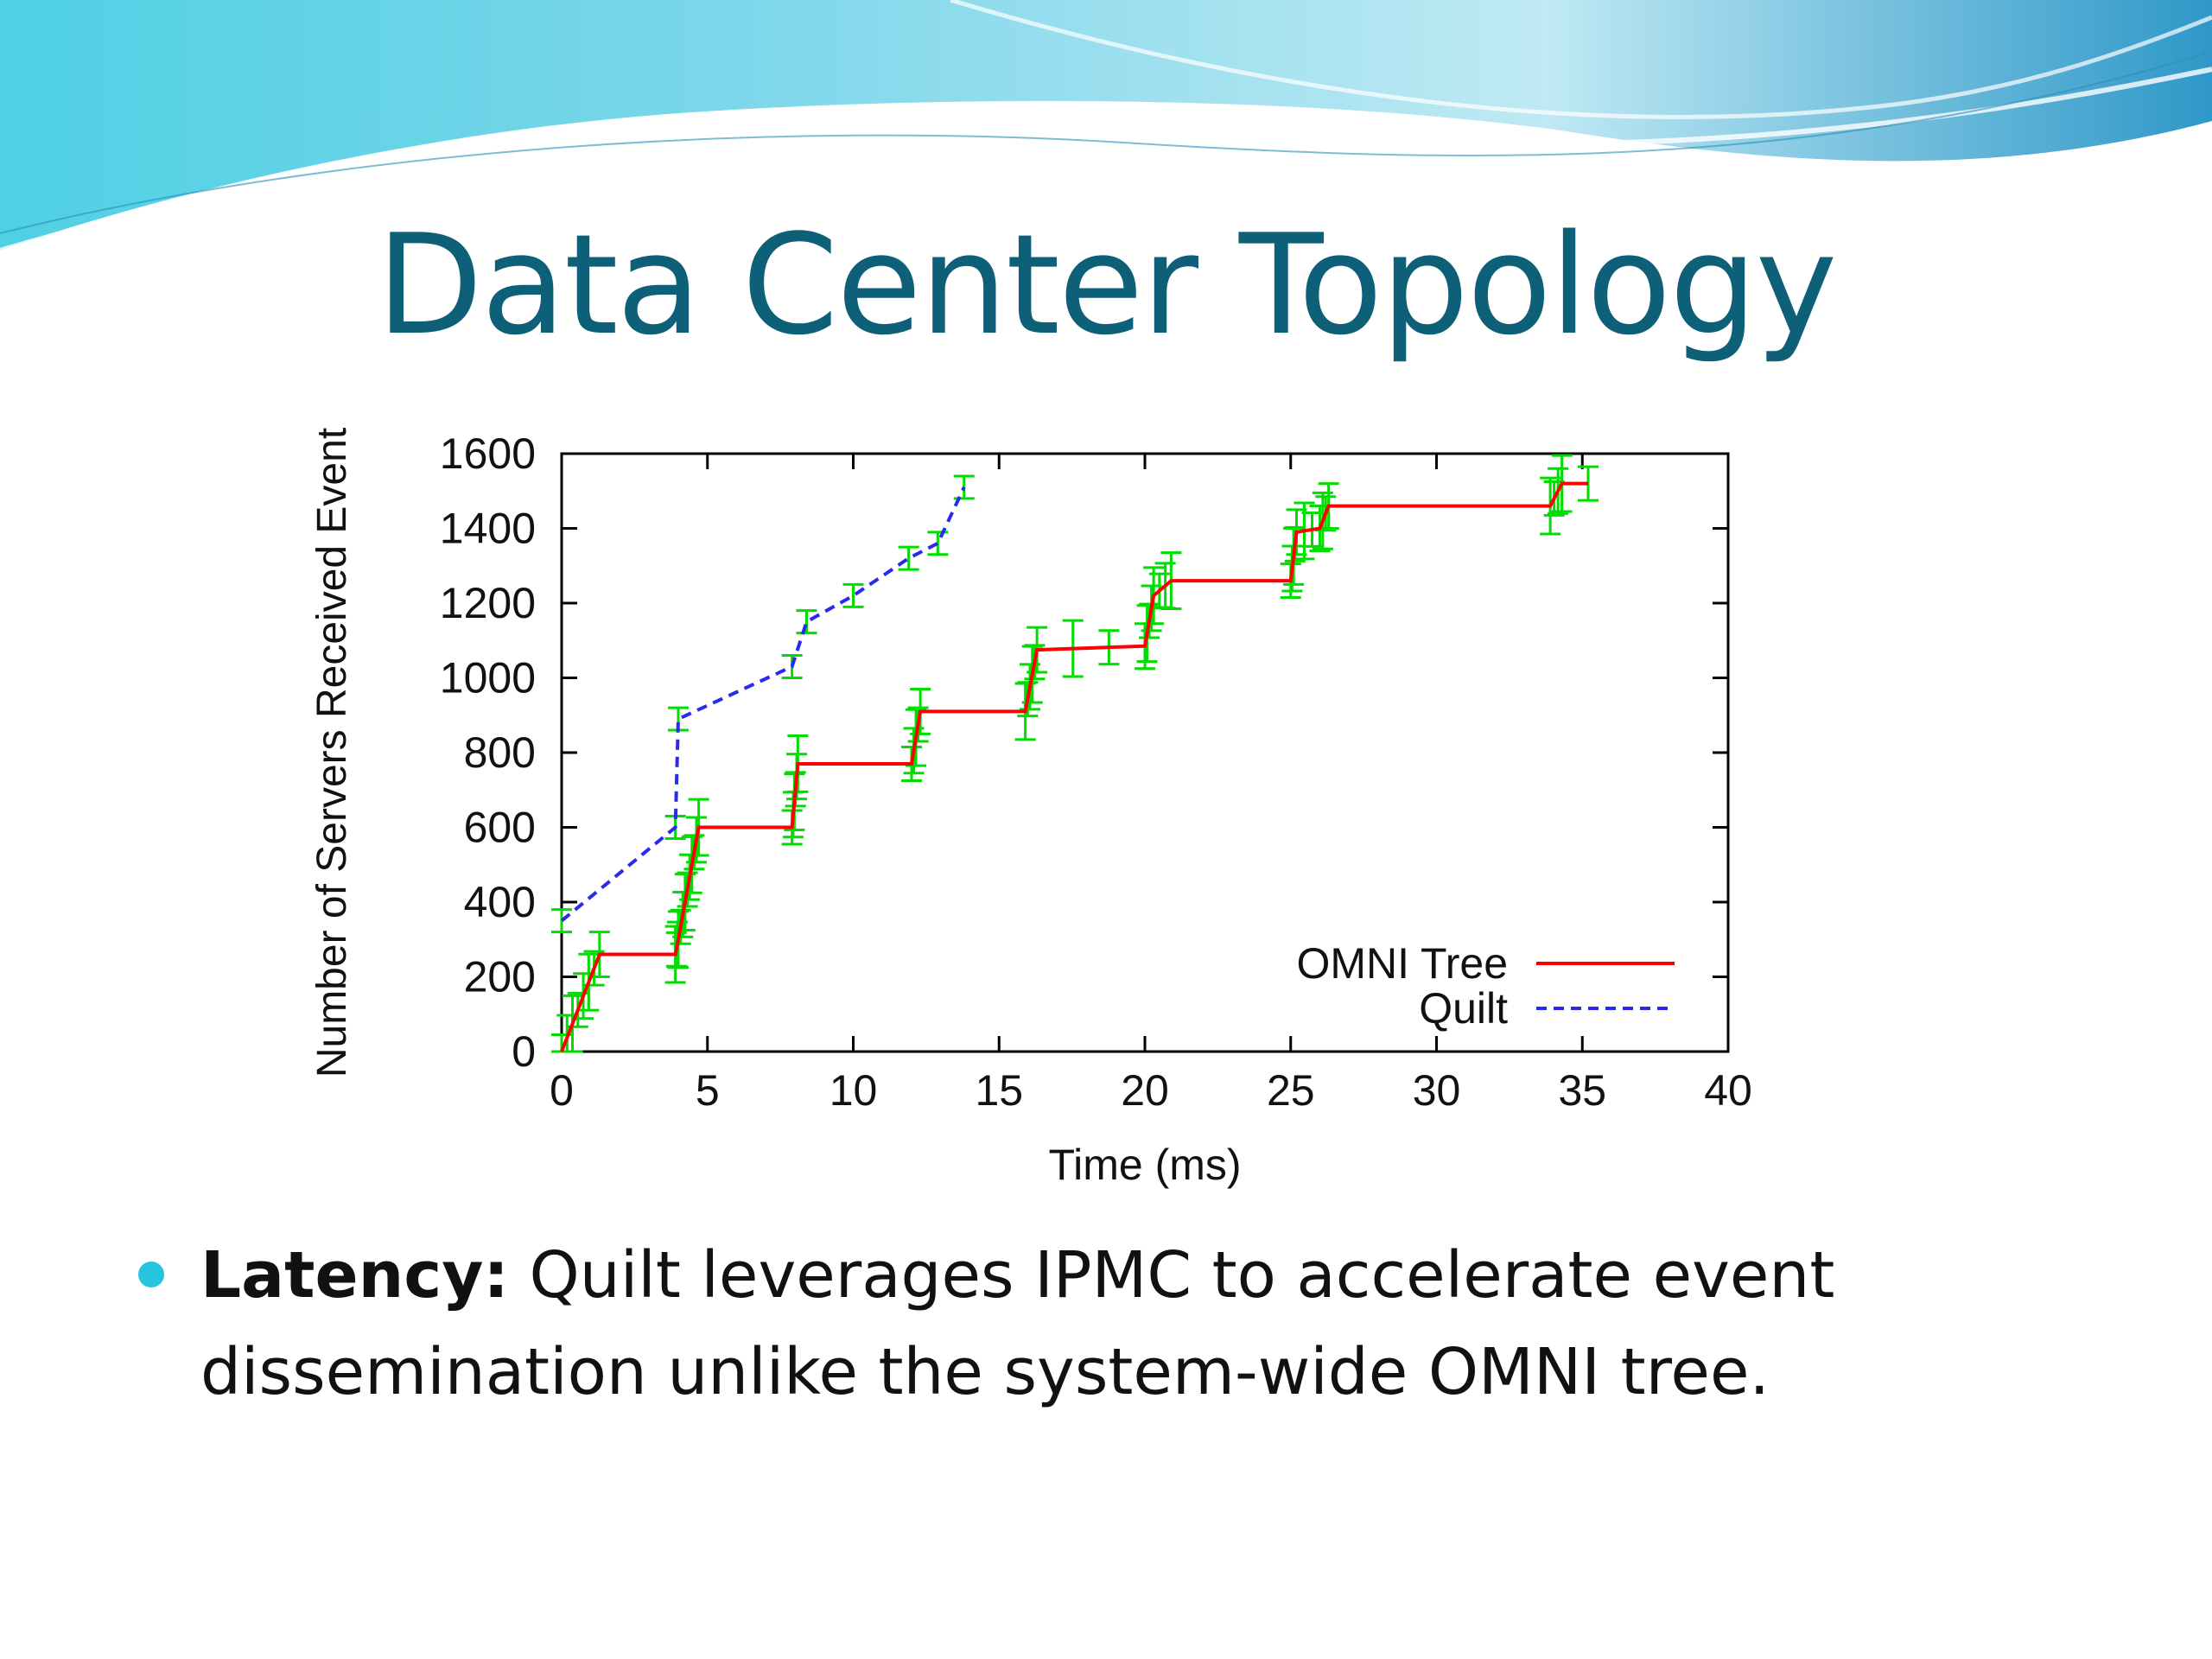  Describe the element at coordinates (524, 1051) in the screenshot. I see `y-tick-label: 0` at that location.